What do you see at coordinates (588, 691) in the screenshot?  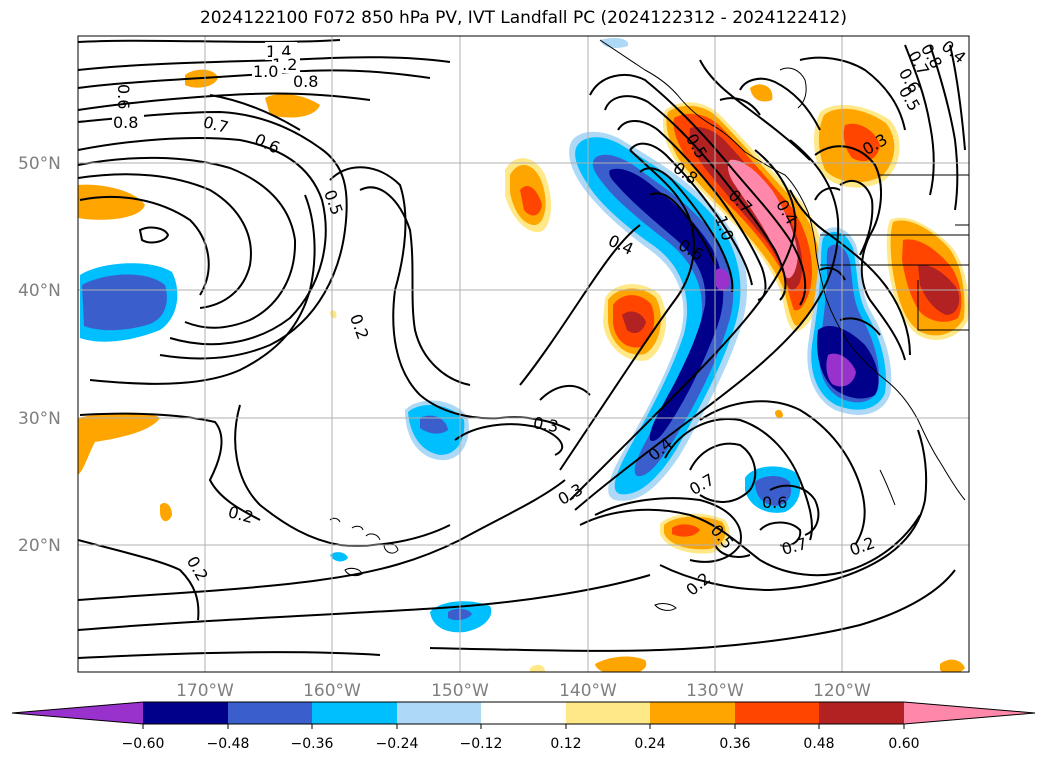 I see `lon-label-140w: 140°W` at bounding box center [588, 691].